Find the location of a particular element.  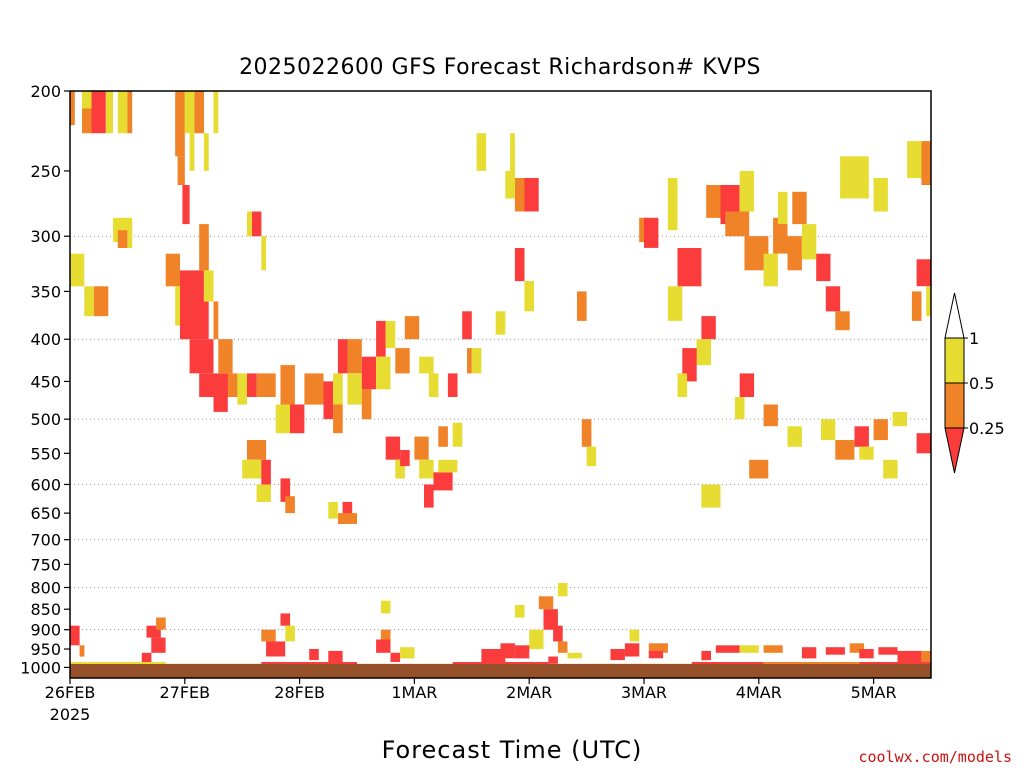

y-tick-label: 950 is located at coordinates (45, 649).